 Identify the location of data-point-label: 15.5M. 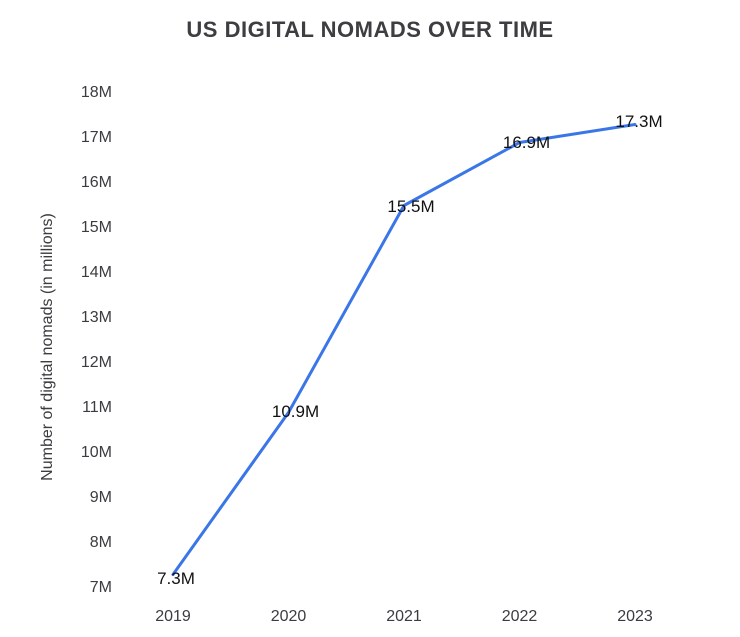
(411, 206).